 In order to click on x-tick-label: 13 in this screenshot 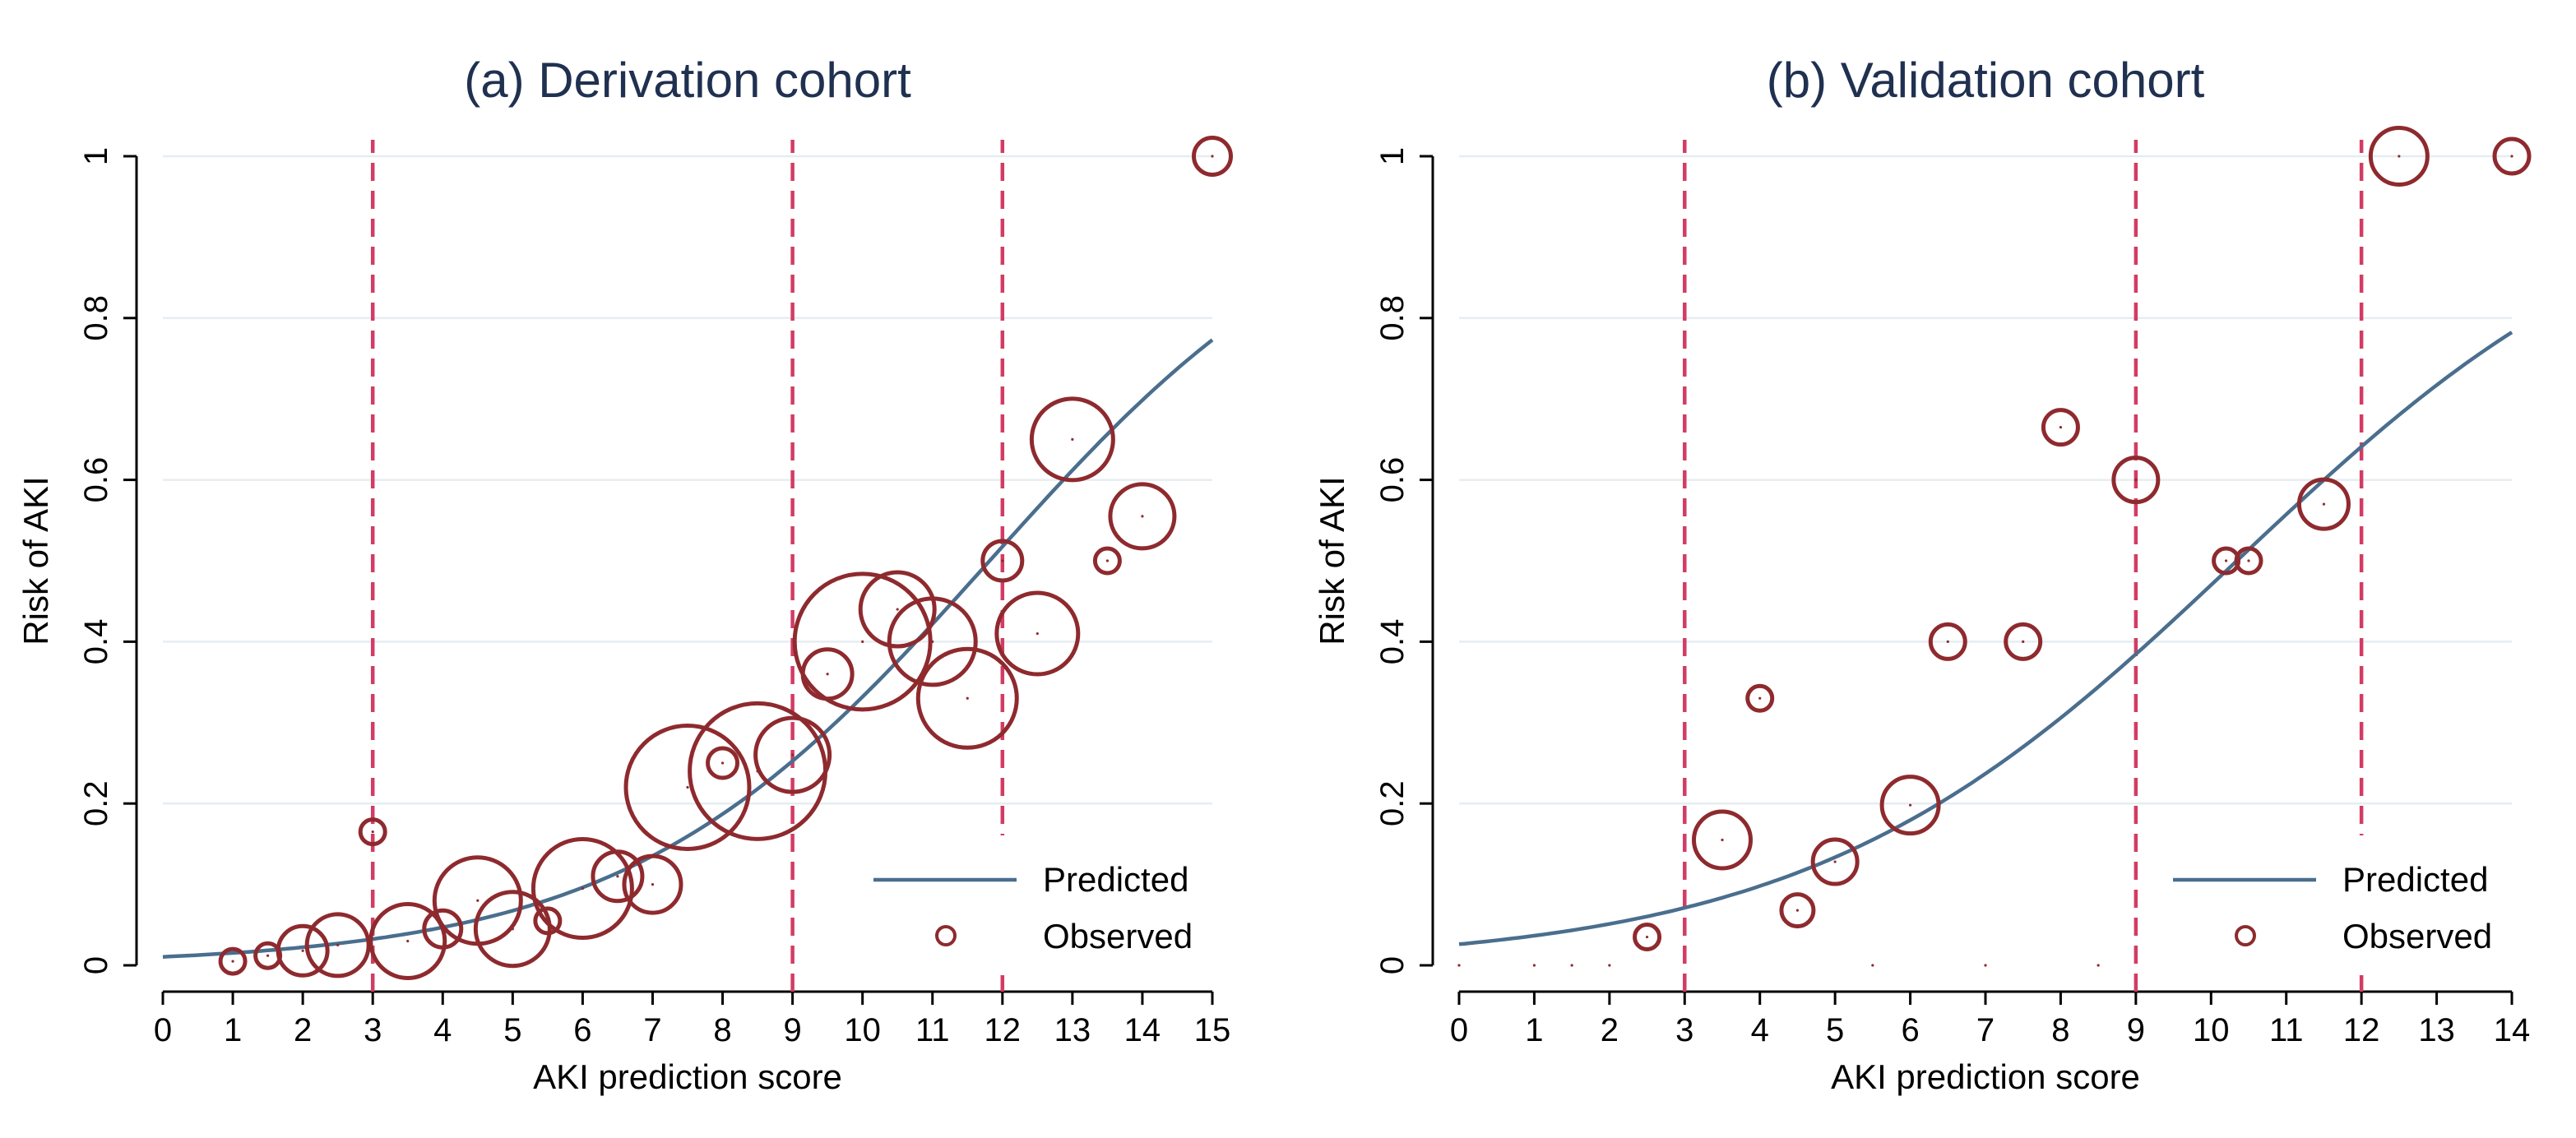, I will do `click(1073, 1030)`.